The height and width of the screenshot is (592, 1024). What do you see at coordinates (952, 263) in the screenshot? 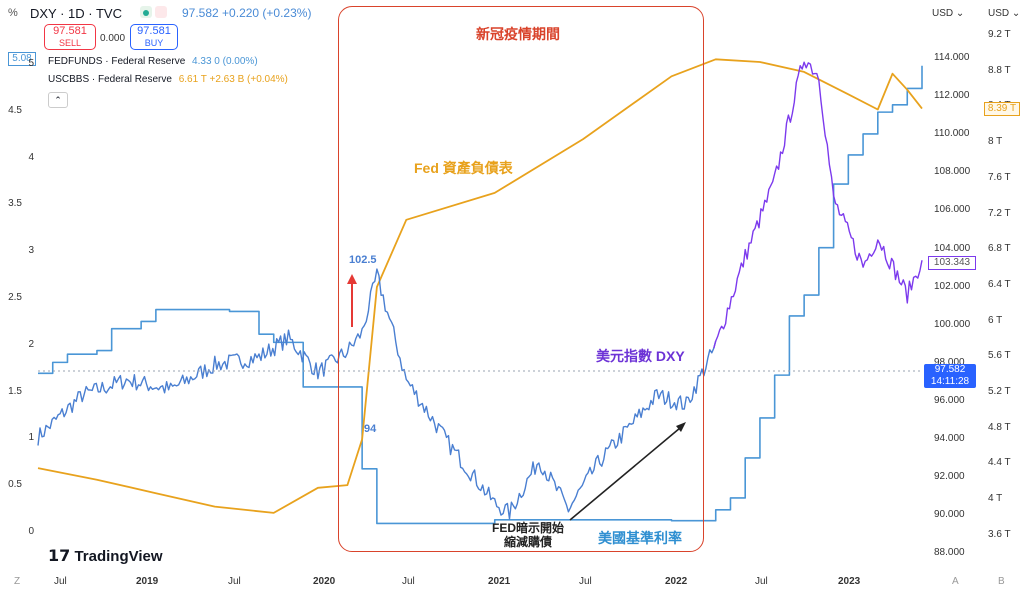
I see `dxy-badge: 103.343` at bounding box center [952, 263].